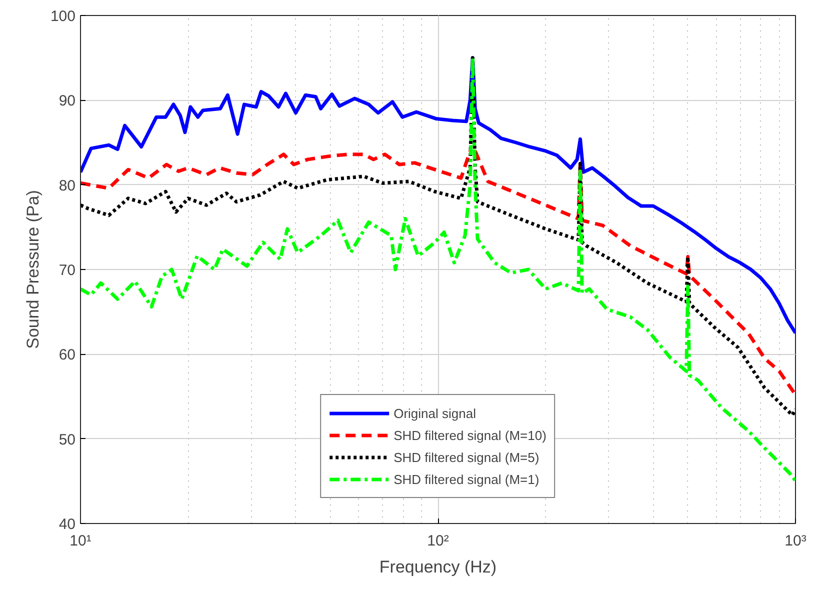 Image resolution: width=818 pixels, height=603 pixels. I want to click on y-tick-label: 60, so click(67, 355).